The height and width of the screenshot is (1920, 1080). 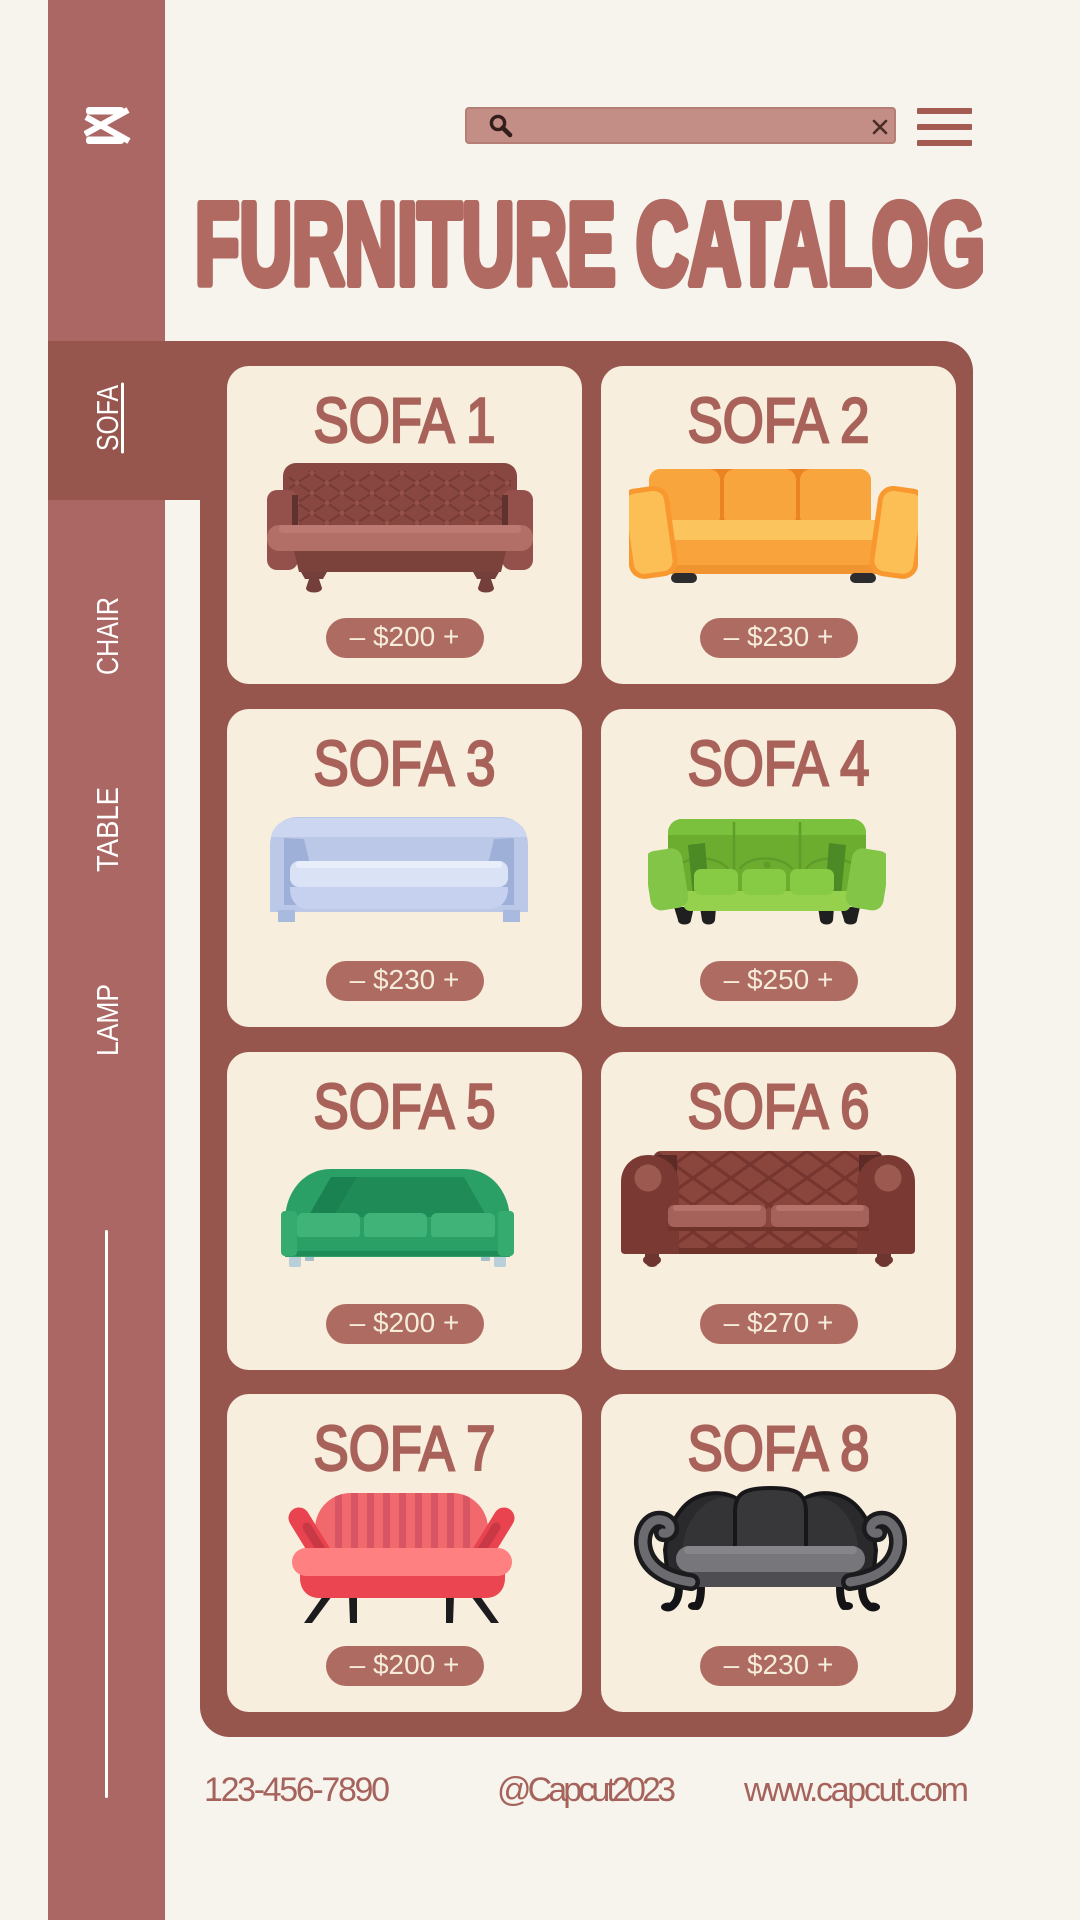 I want to click on svg-text: SOFA 7, so click(x=405, y=1449).